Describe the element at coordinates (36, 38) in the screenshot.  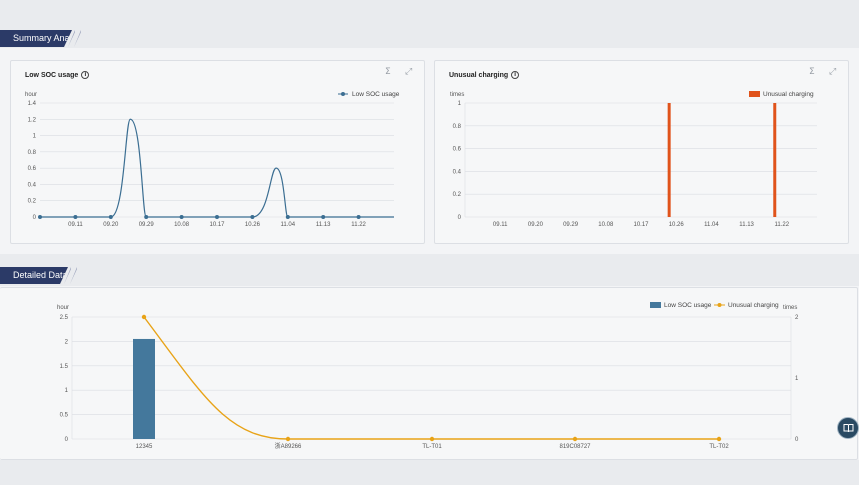
I see `summary-section-title: Summary Ana` at that location.